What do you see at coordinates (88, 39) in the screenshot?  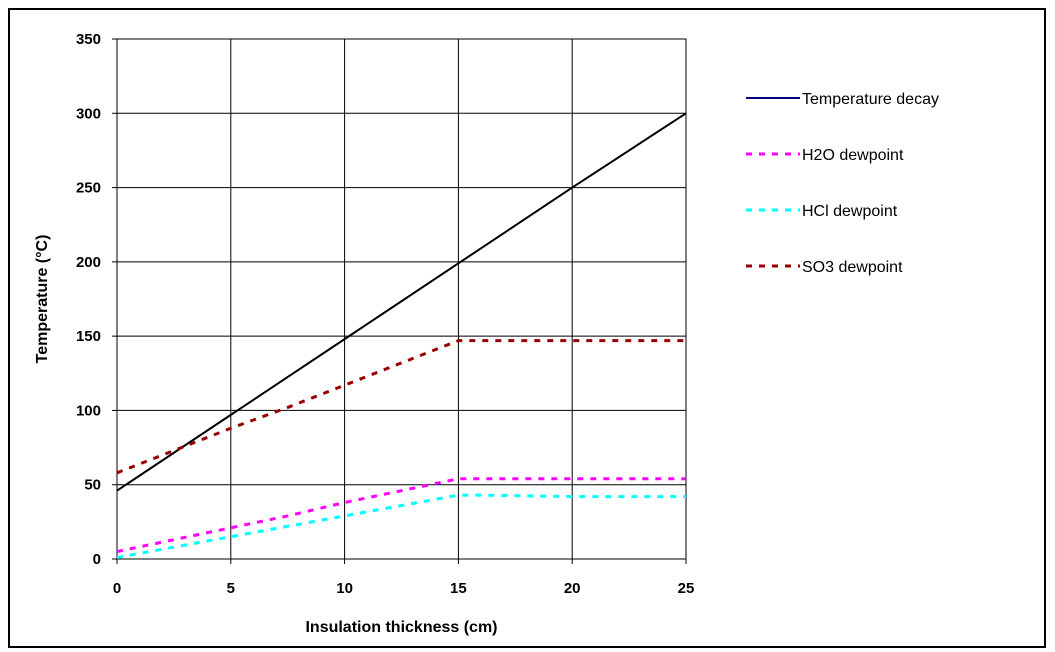 I see `y-tick-label: 350` at bounding box center [88, 39].